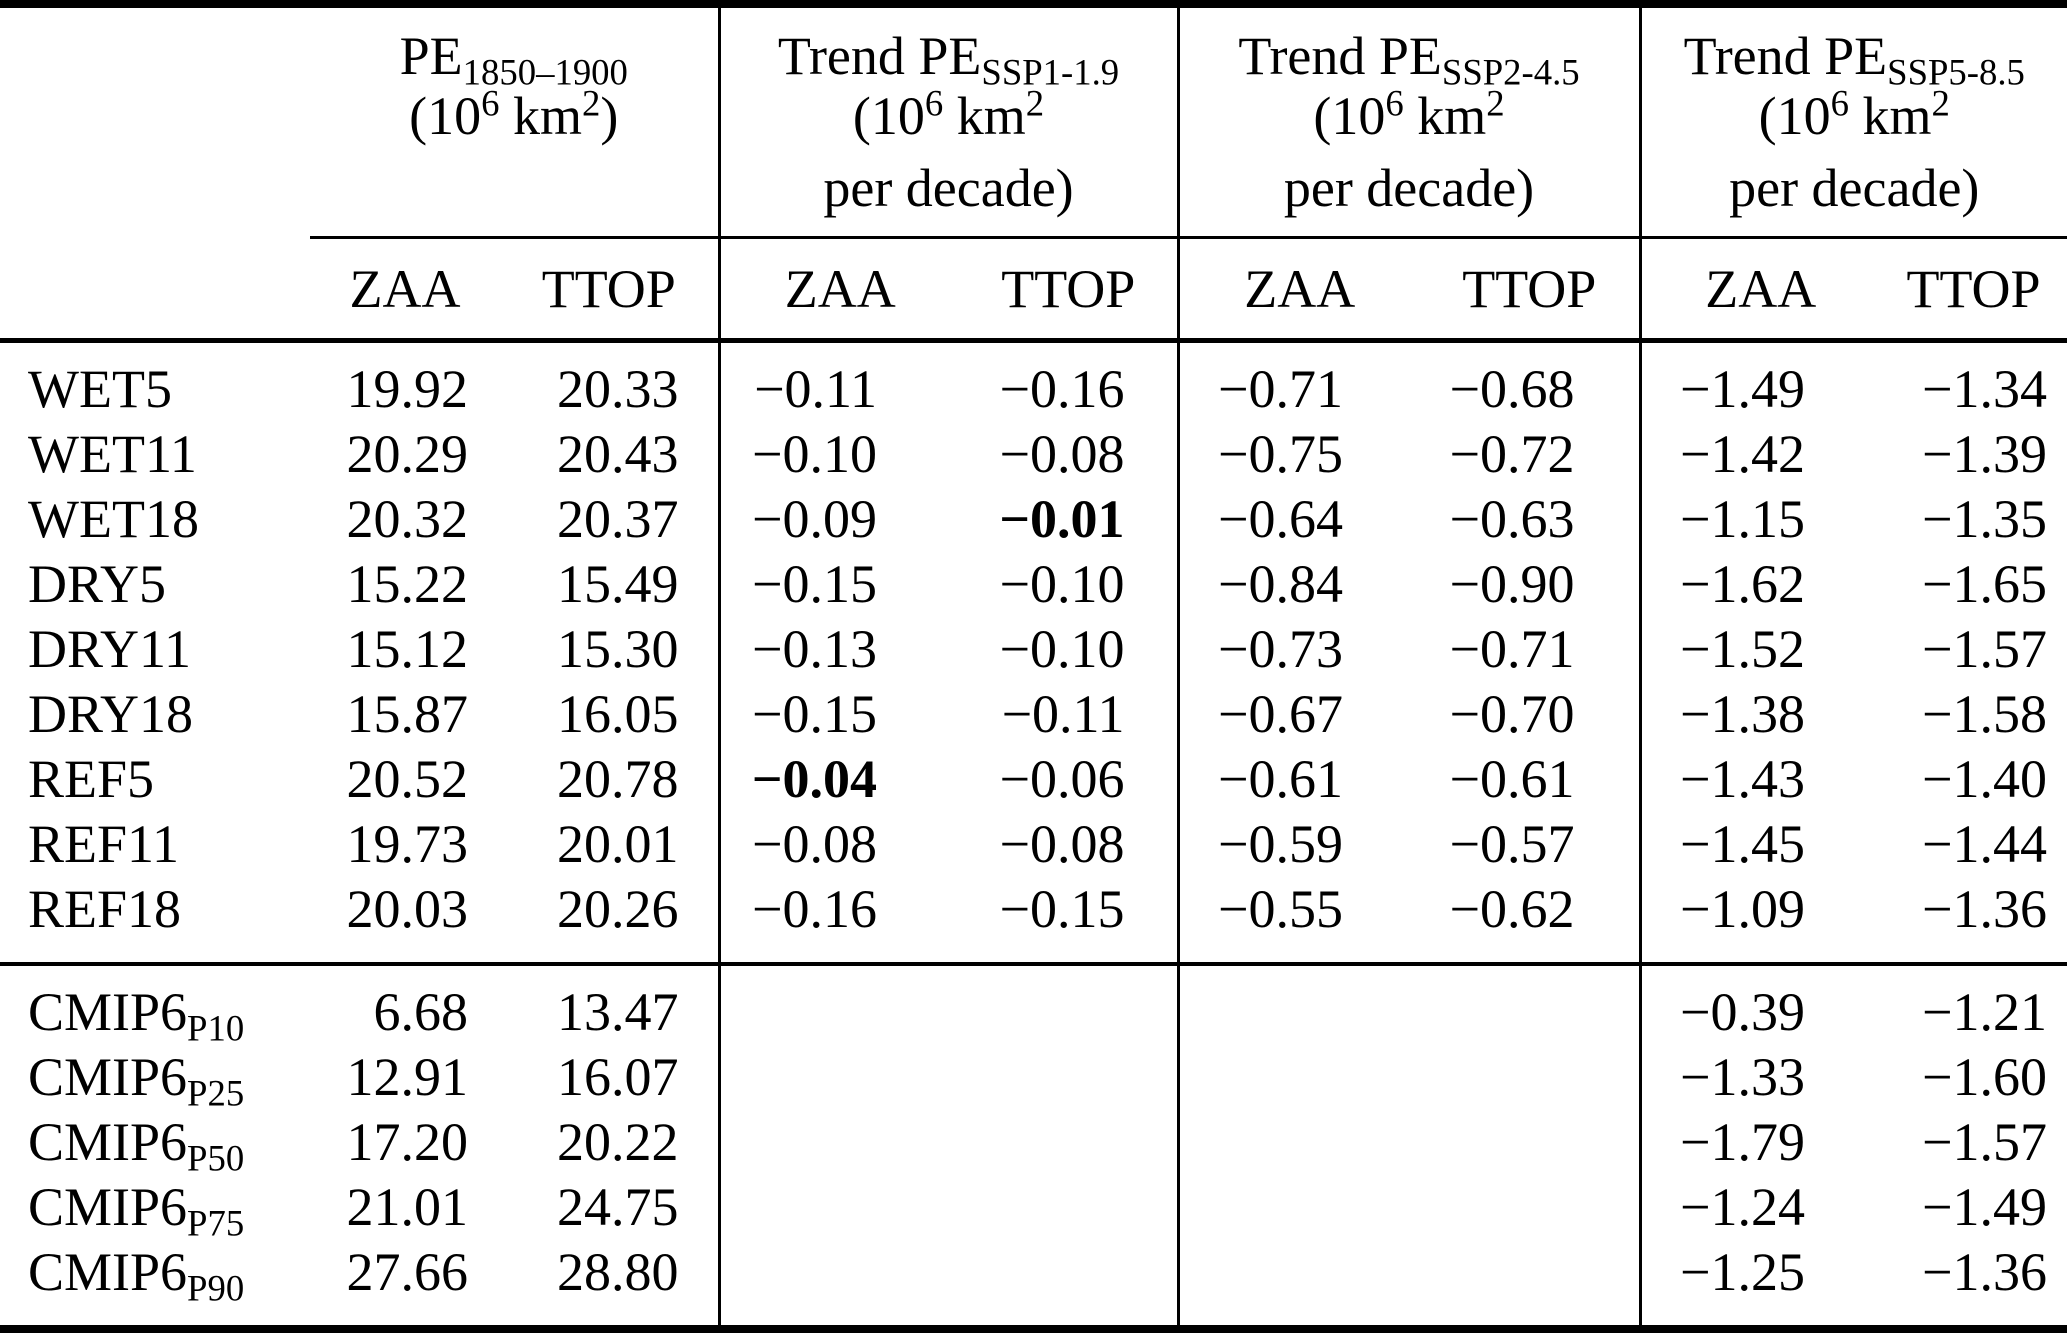  I want to click on value-cell: 16.07, so click(618, 1077).